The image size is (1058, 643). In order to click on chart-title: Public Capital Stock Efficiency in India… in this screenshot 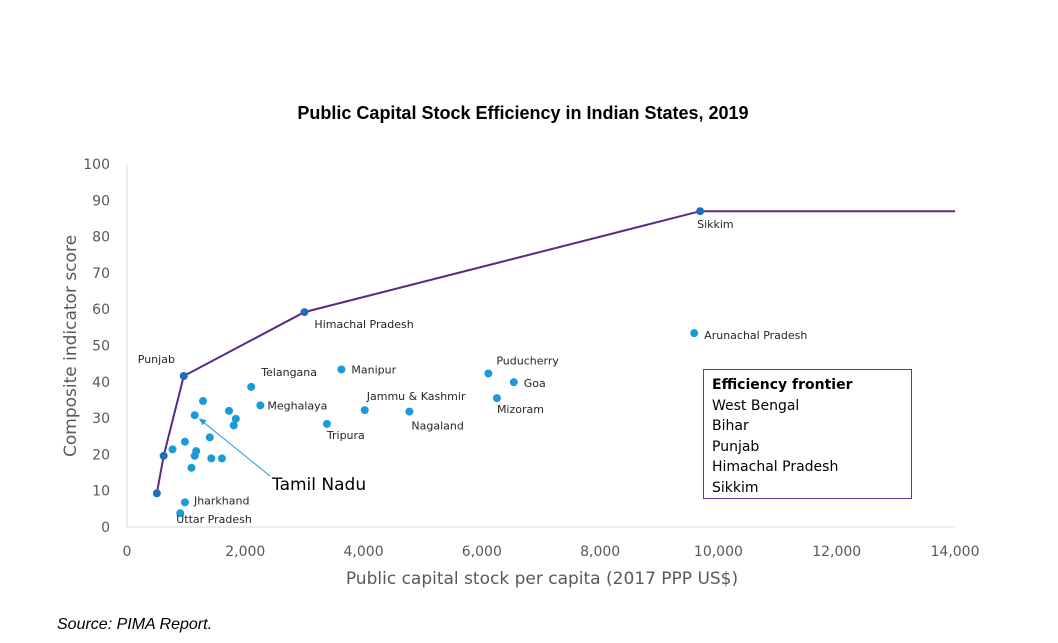, I will do `click(522, 113)`.